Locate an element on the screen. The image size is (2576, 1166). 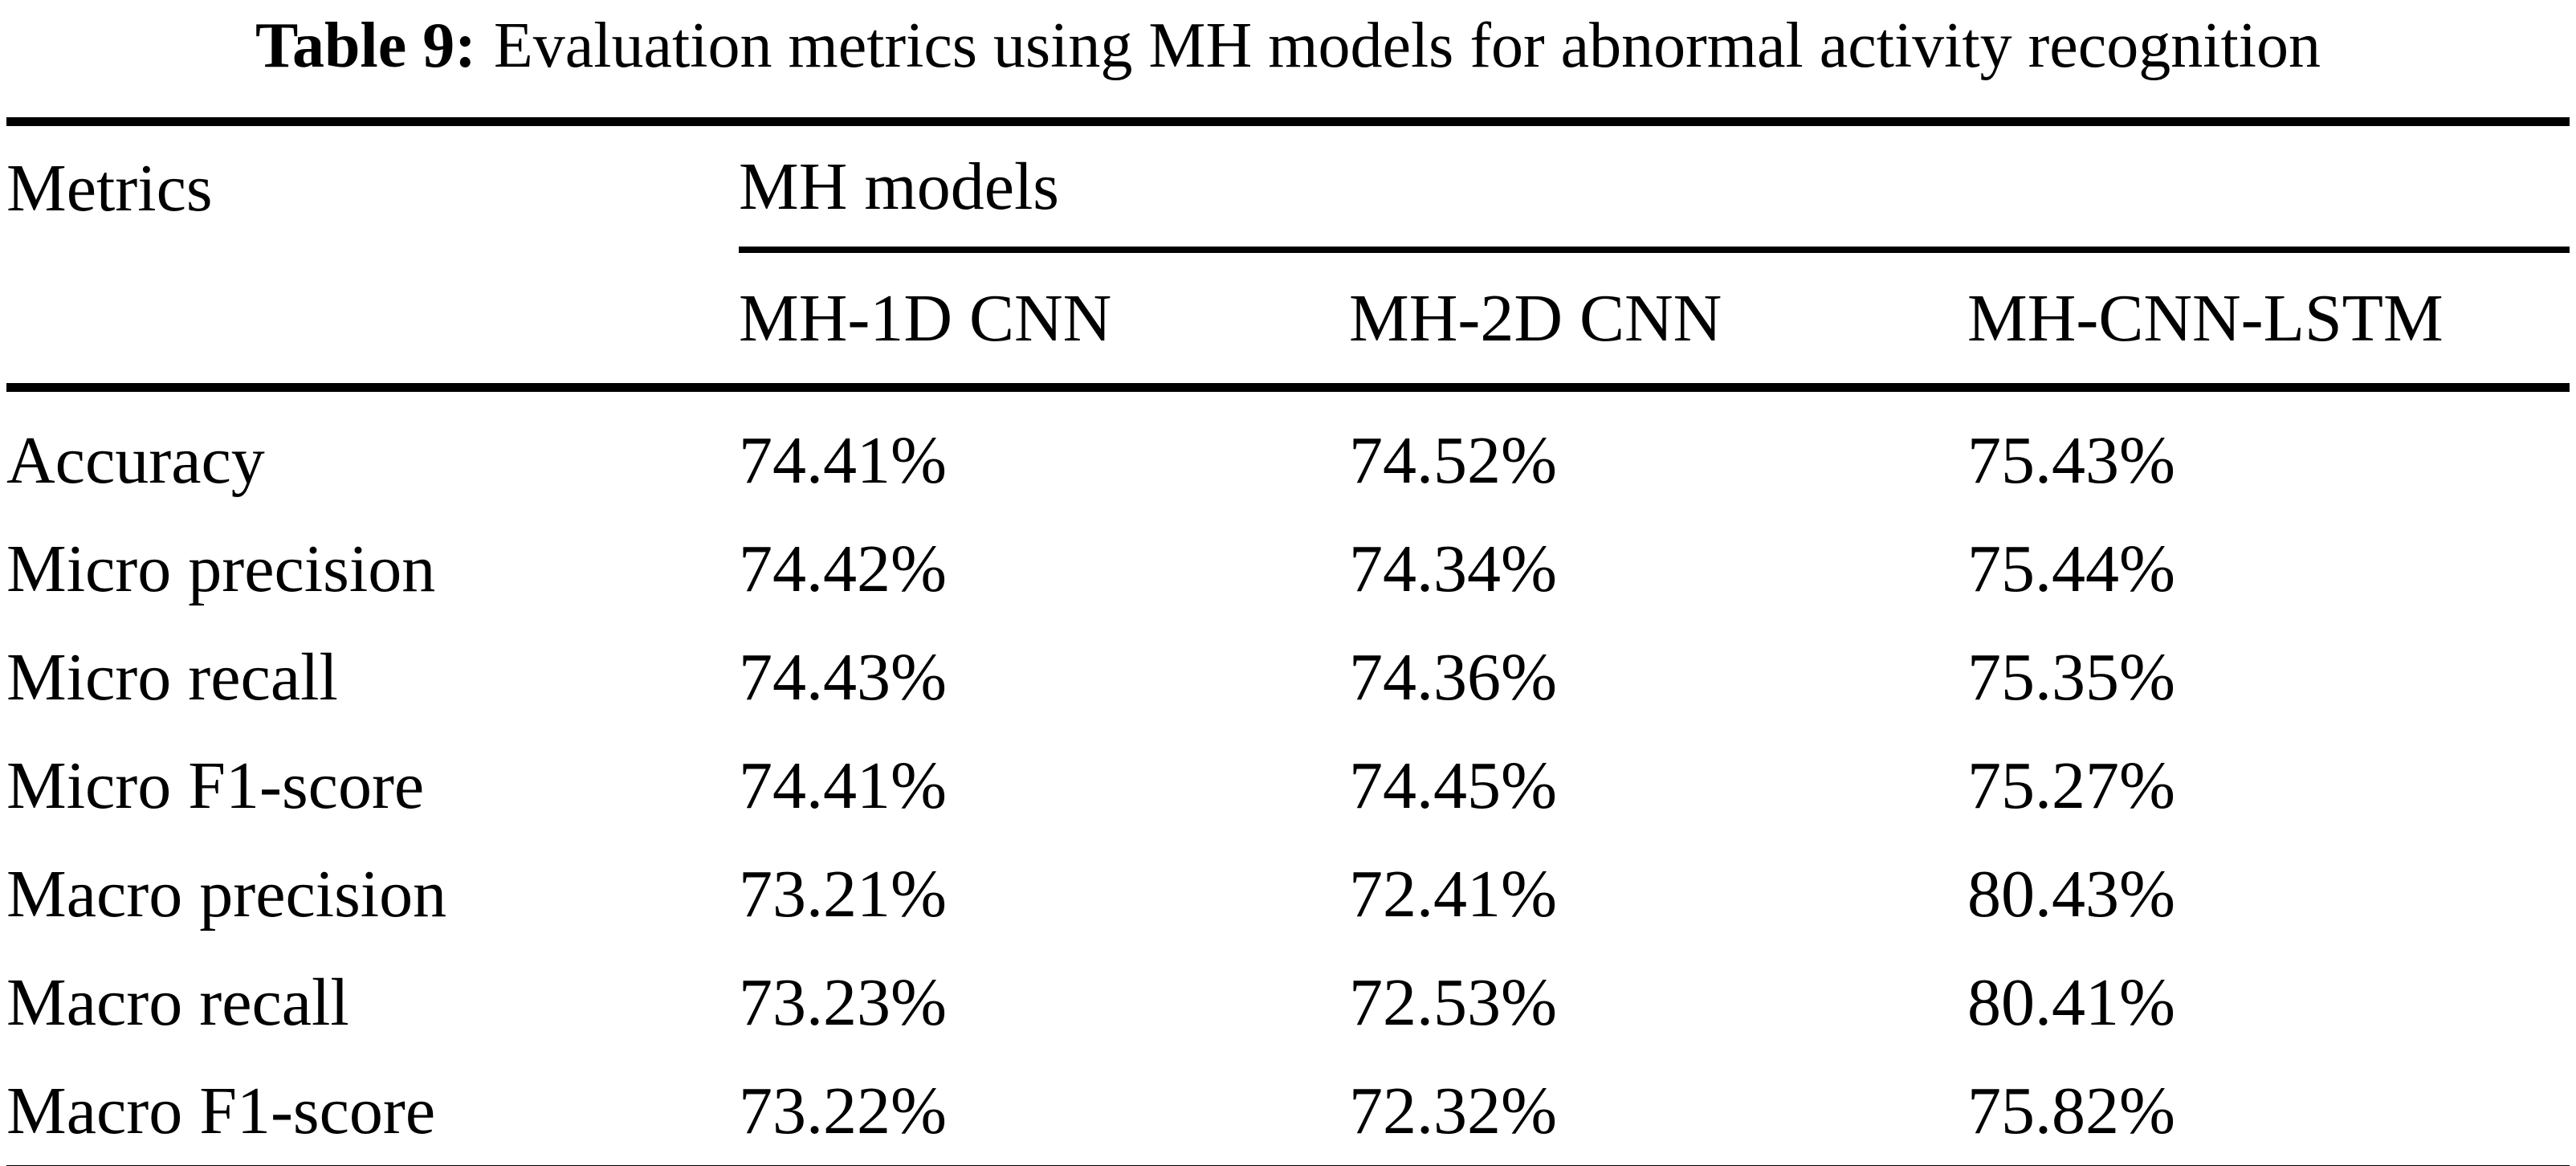
metric-value: 75.27% is located at coordinates (2071, 785).